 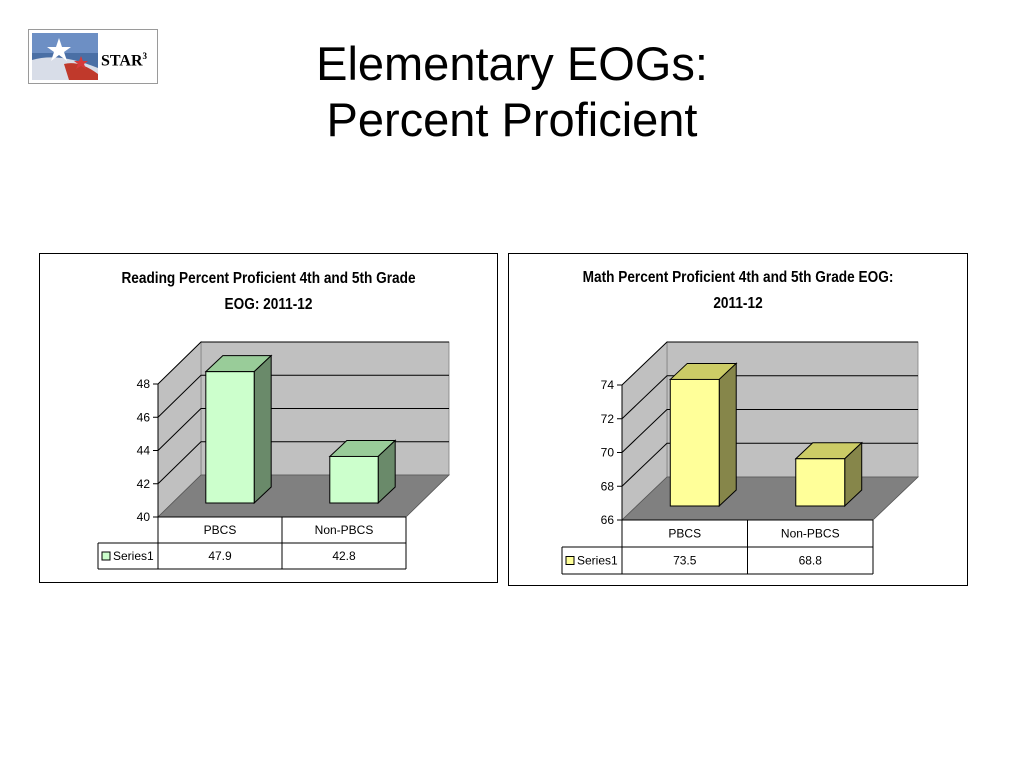 What do you see at coordinates (512, 92) in the screenshot?
I see `slide-title: Elementary EOGs: Percent Proficient` at bounding box center [512, 92].